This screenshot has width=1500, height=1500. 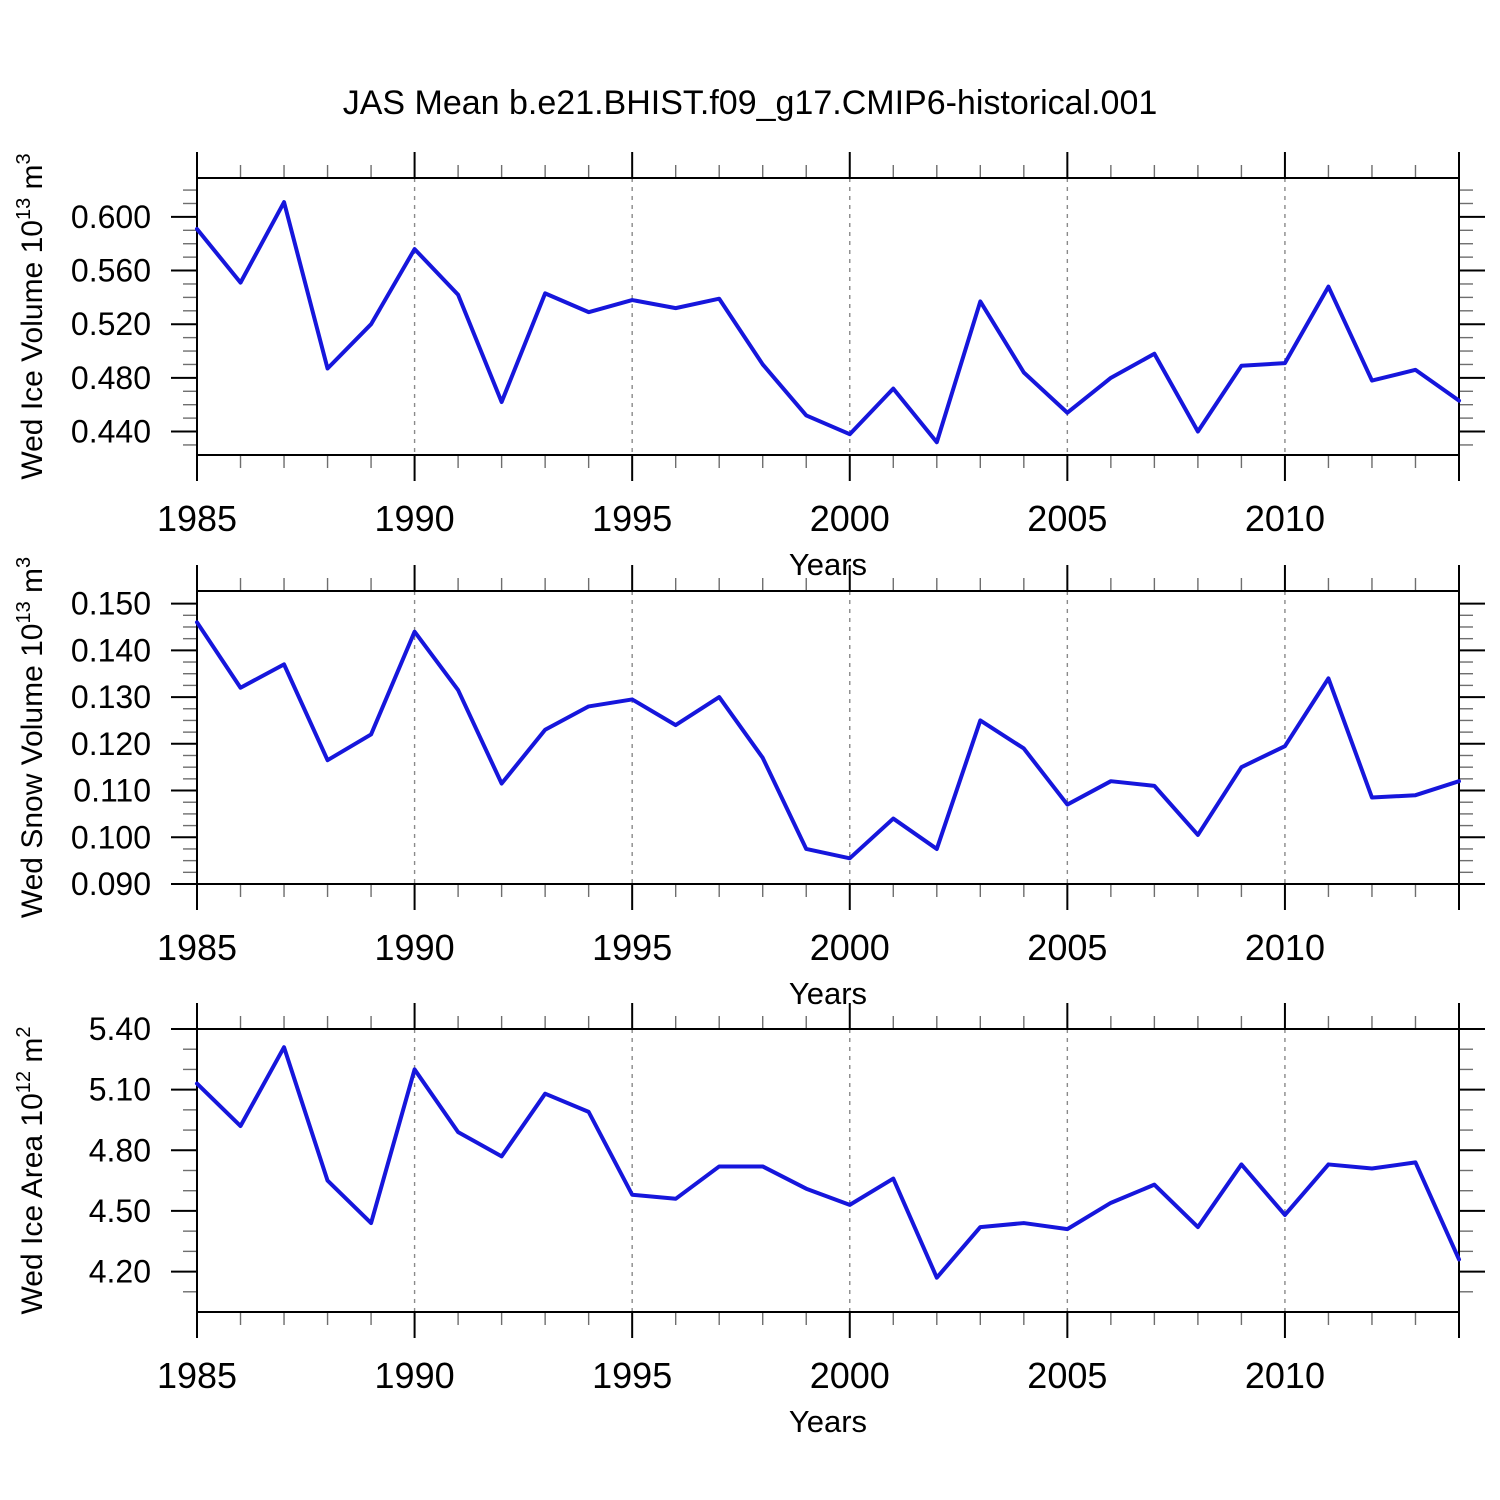 I want to click on wed-ice-area-line, so click(x=828, y=1162).